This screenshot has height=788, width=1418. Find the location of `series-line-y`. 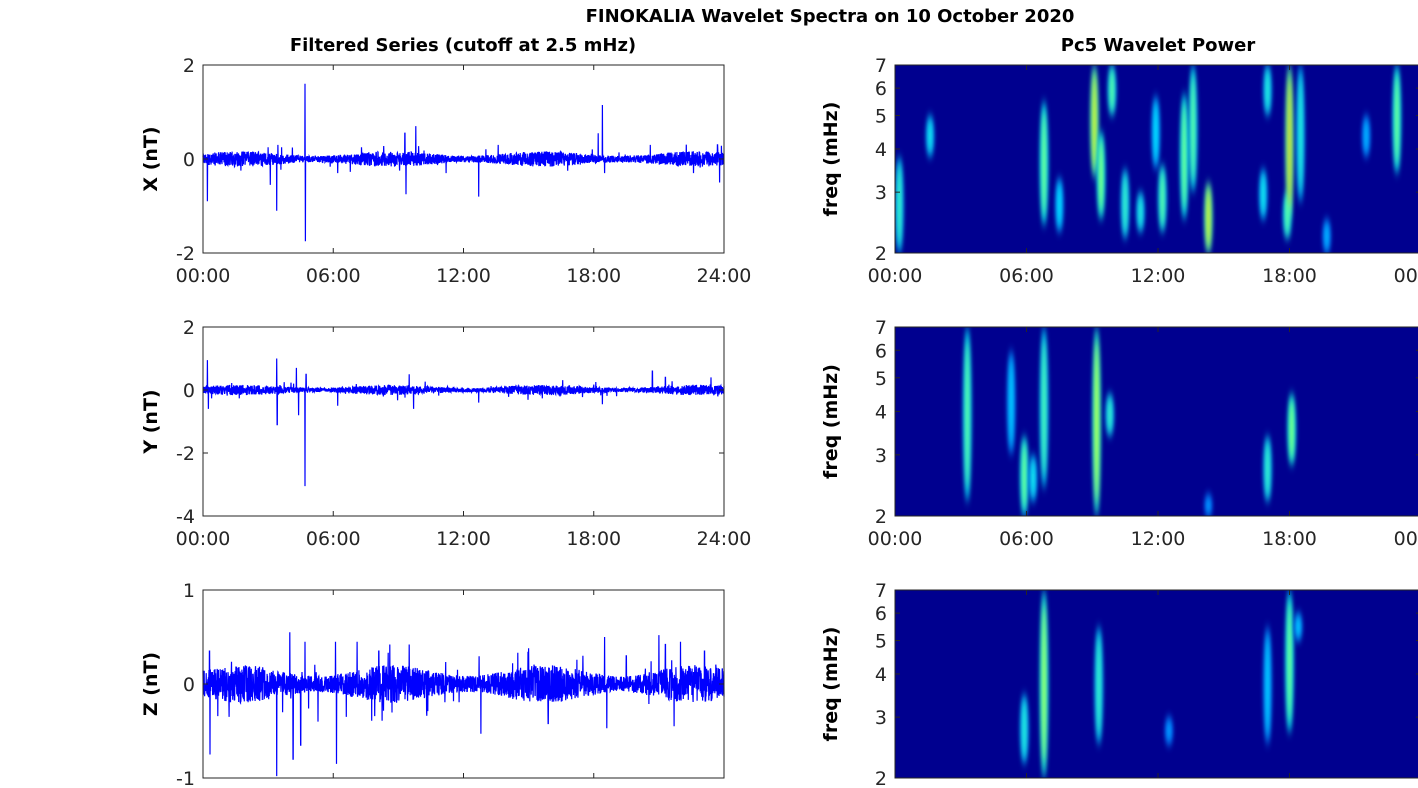

series-line-y is located at coordinates (463, 422).